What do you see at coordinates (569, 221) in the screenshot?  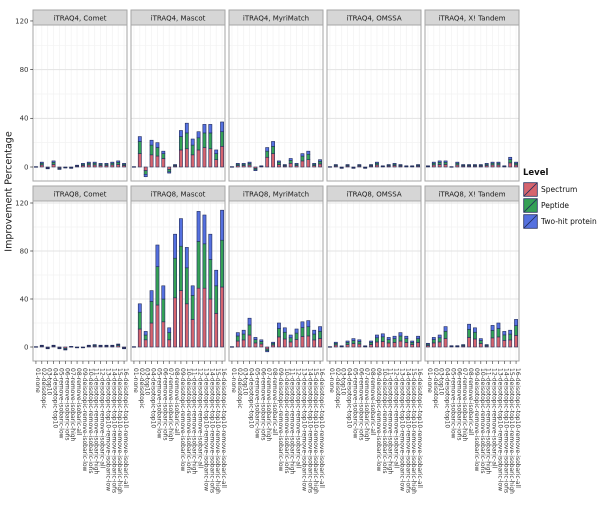 I see `legend-entry-label: Two-hit protein` at bounding box center [569, 221].